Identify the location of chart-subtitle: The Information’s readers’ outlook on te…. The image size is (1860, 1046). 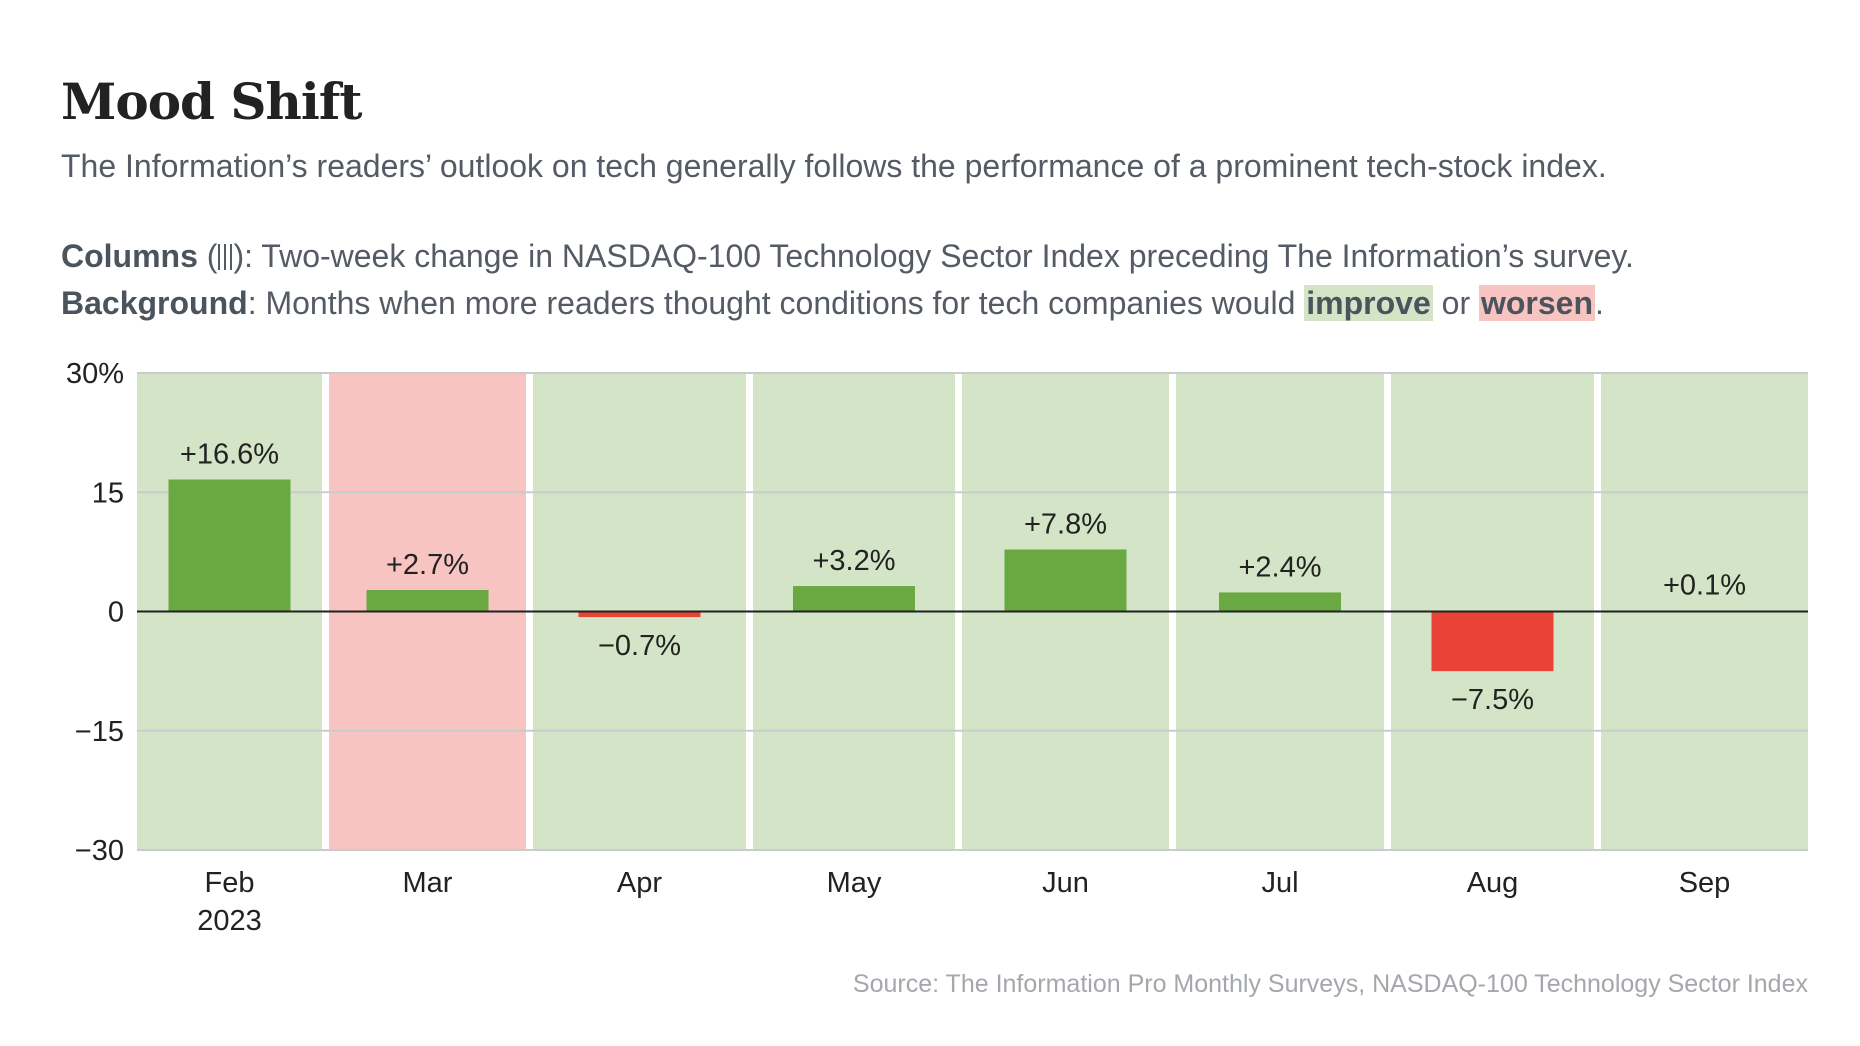
(834, 166).